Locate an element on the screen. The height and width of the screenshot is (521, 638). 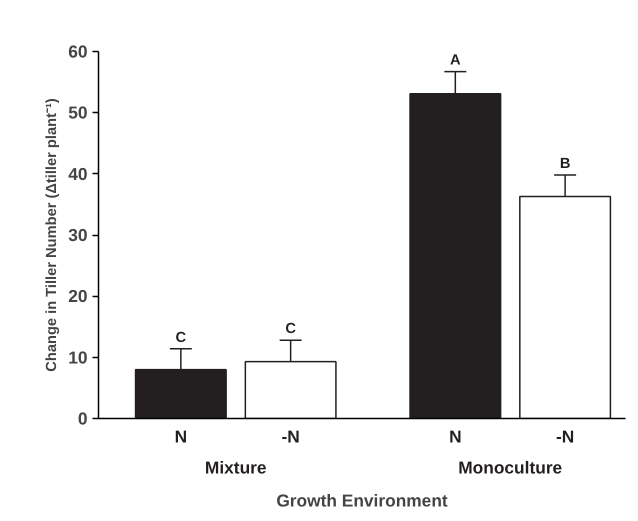
text: N is located at coordinates (455, 436).